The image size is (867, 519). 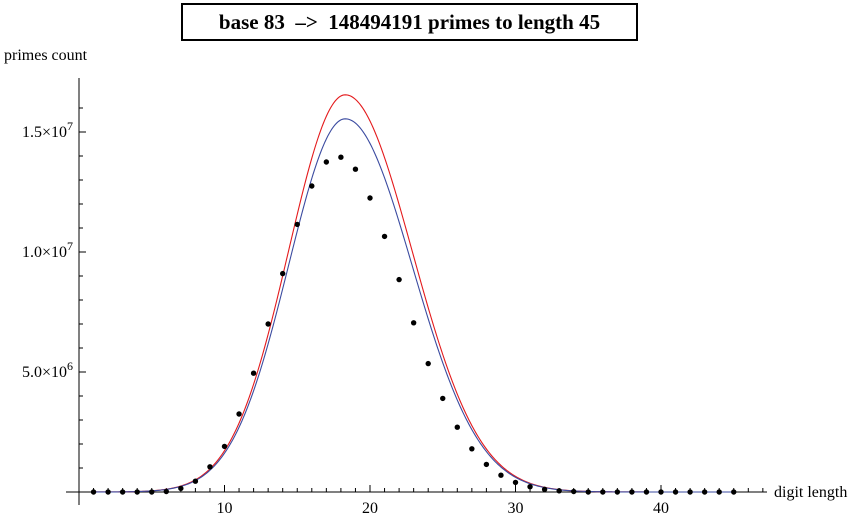 What do you see at coordinates (661, 508) in the screenshot?
I see `x-tick-label: 40` at bounding box center [661, 508].